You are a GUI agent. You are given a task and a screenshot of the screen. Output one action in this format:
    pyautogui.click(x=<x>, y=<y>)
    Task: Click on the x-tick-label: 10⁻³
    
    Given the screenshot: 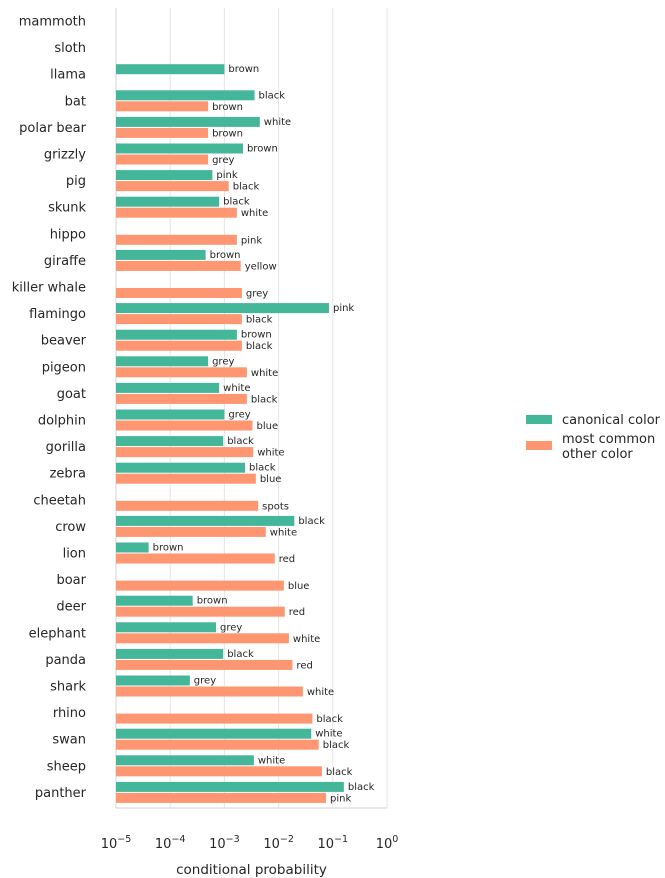 What is the action you would take?
    pyautogui.click(x=224, y=843)
    